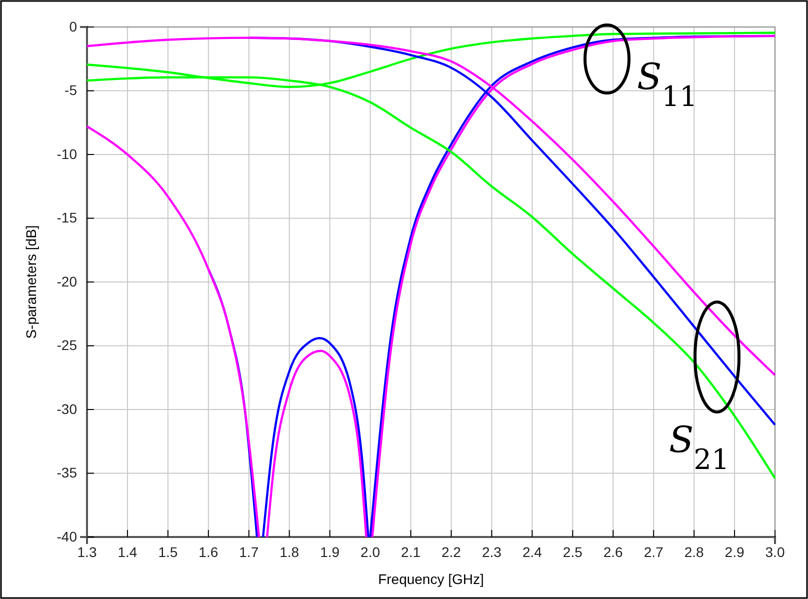 The image size is (808, 599). What do you see at coordinates (452, 552) in the screenshot?
I see `x-tick-label: 2.2` at bounding box center [452, 552].